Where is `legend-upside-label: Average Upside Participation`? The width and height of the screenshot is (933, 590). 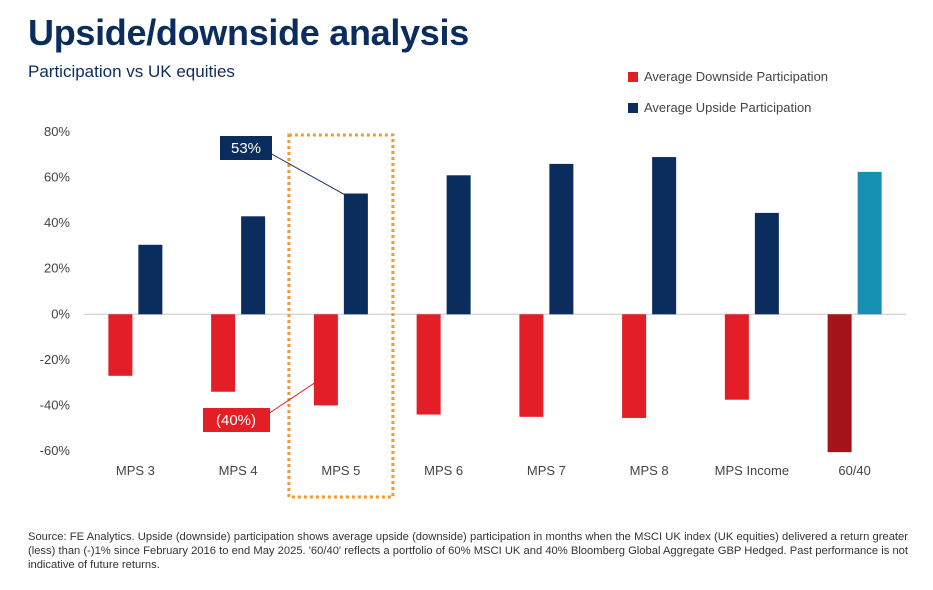
legend-upside-label: Average Upside Participation is located at coordinates (728, 107).